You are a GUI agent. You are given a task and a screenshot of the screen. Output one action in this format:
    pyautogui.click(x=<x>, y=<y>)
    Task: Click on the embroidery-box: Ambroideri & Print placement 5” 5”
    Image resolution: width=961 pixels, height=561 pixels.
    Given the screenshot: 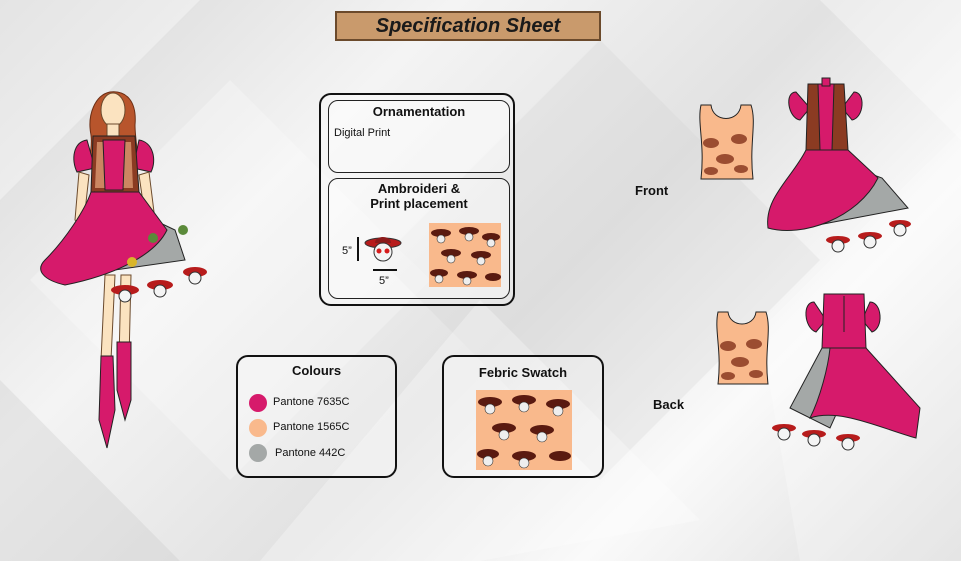 What is the action you would take?
    pyautogui.click(x=419, y=238)
    